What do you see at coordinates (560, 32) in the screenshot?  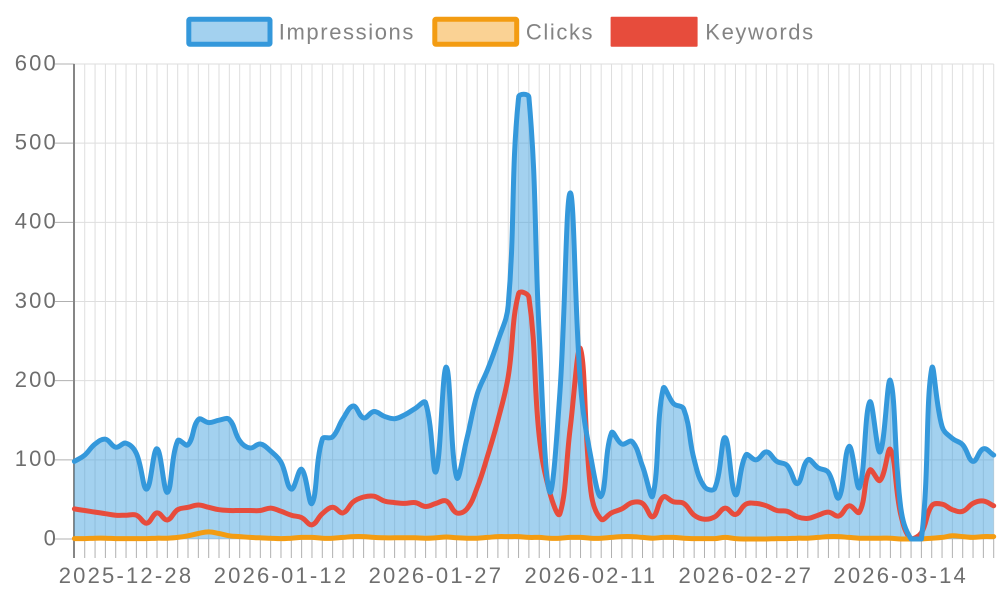 I see `svg-text: Clicks` at bounding box center [560, 32].